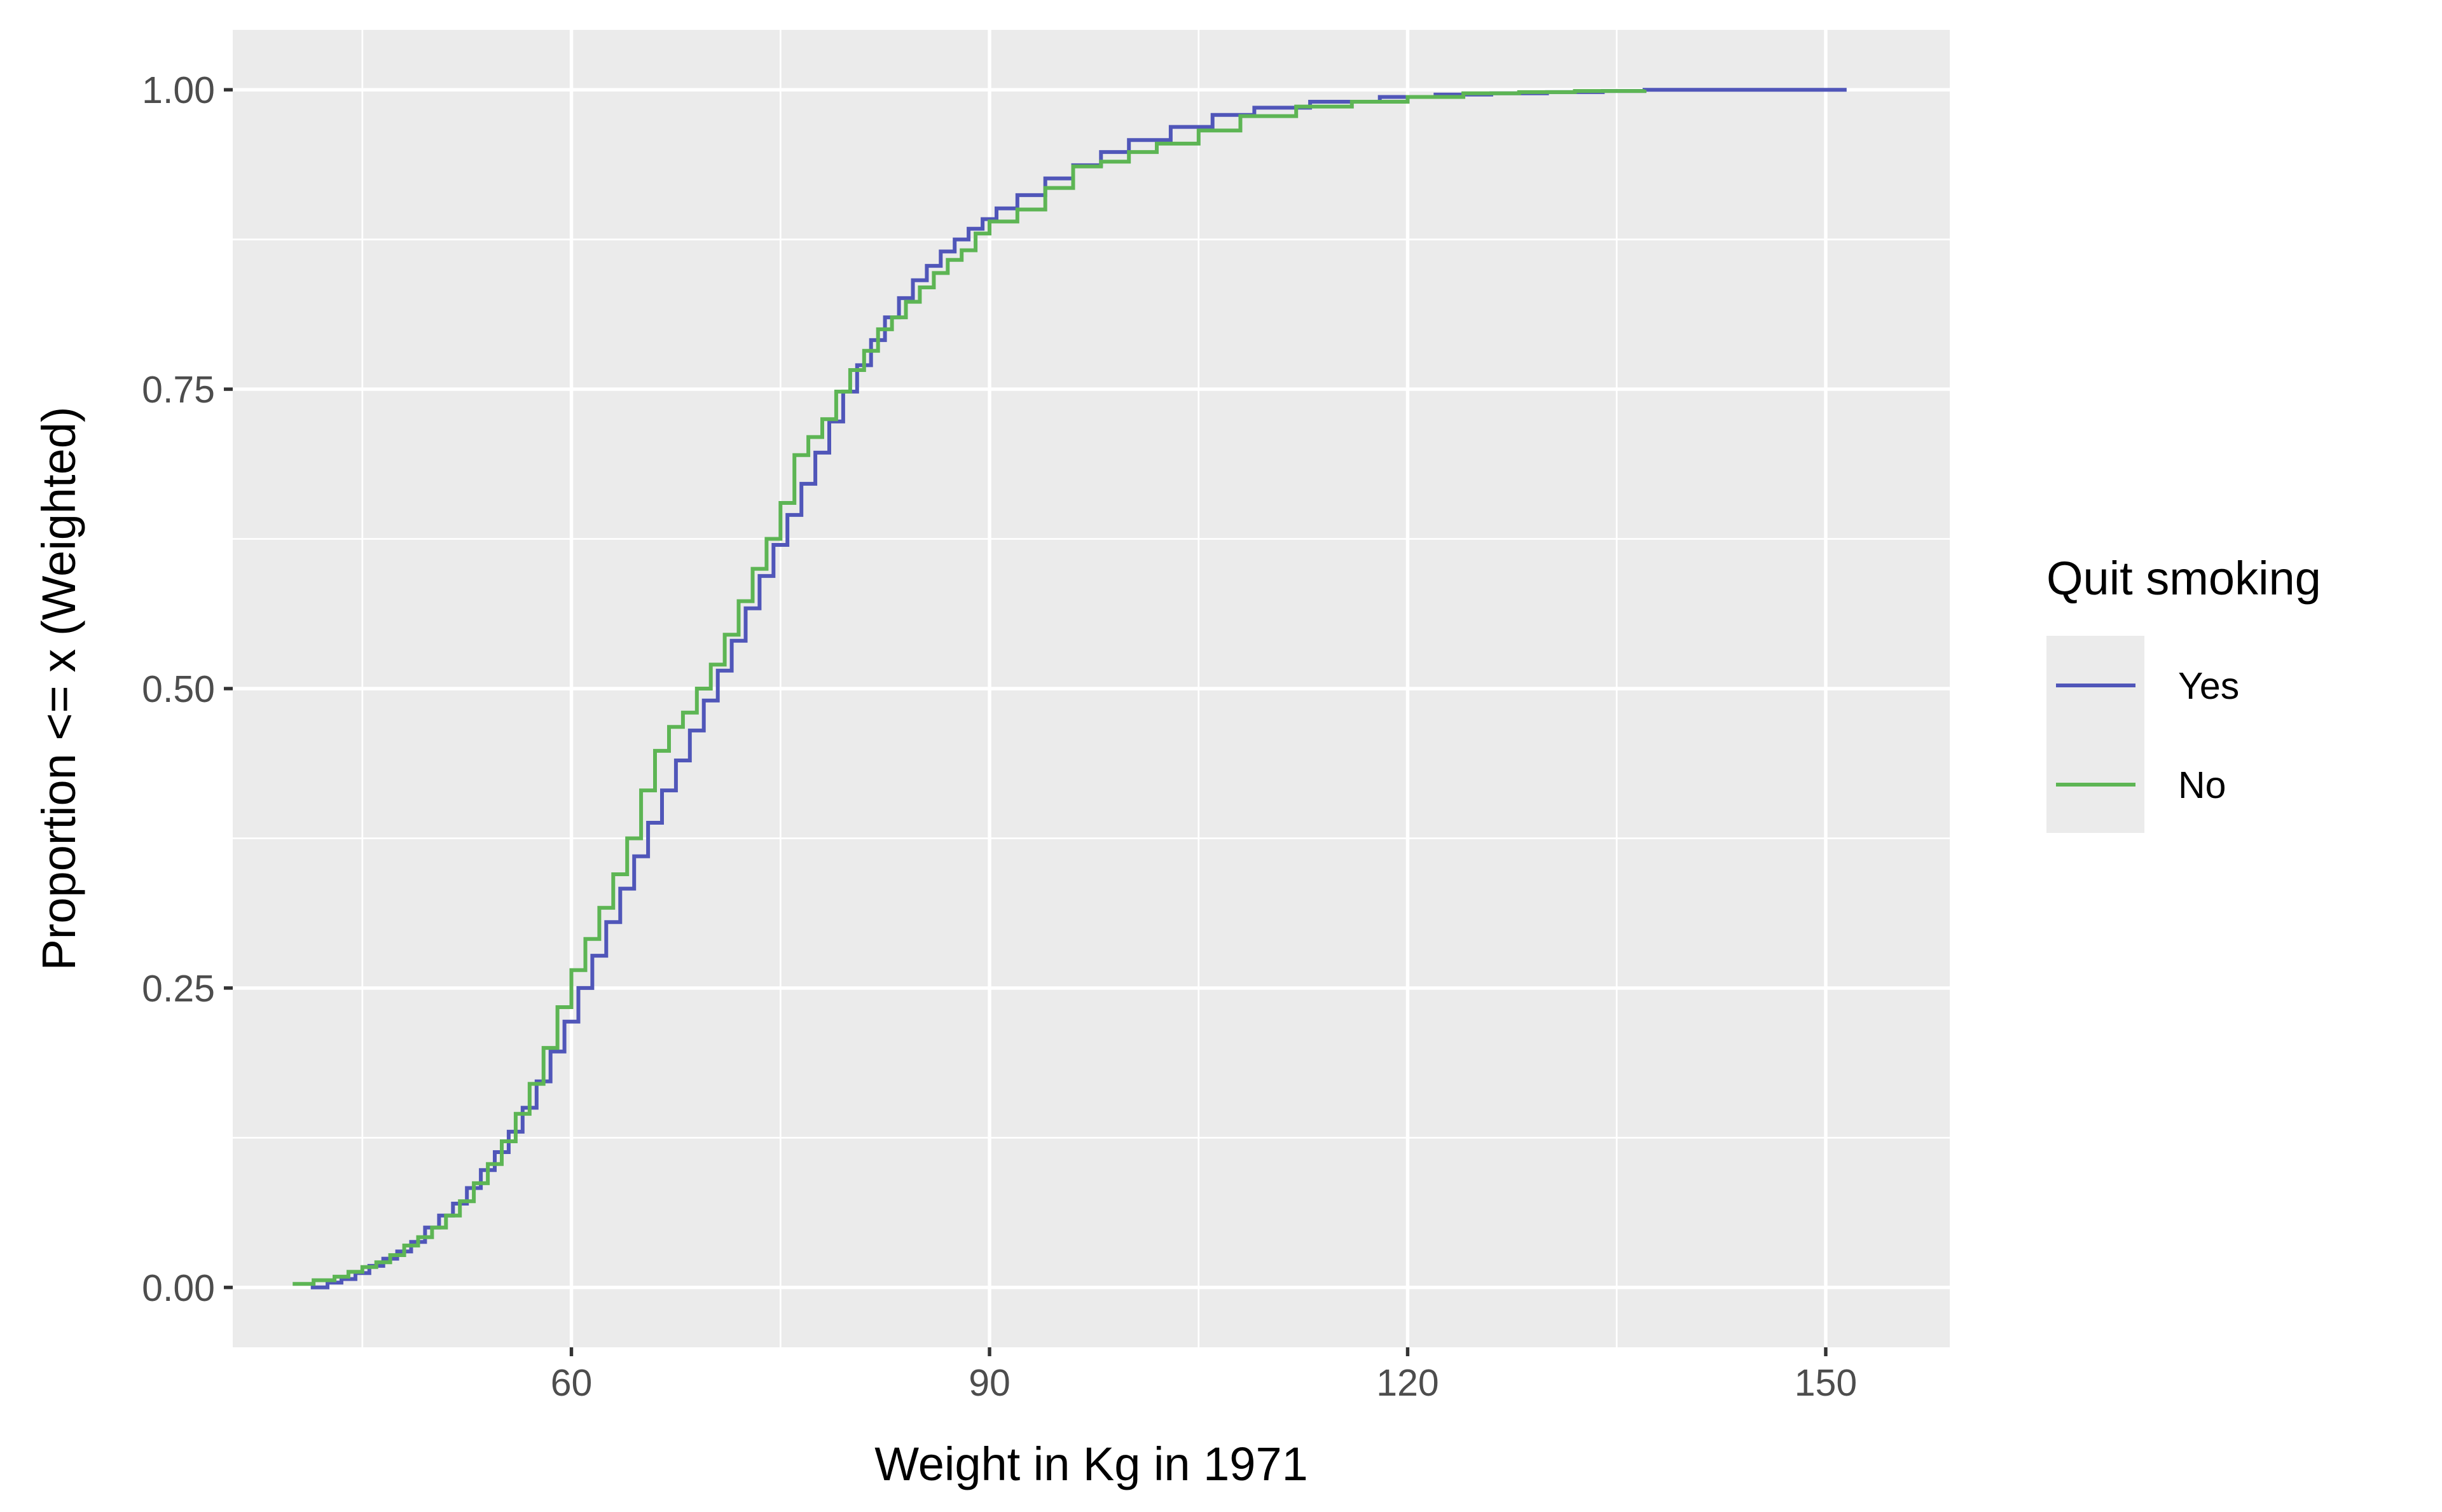 Image resolution: width=2442 pixels, height=1512 pixels. Describe the element at coordinates (58, 688) in the screenshot. I see `y-axis-title: Proportion <= x (Weighted)` at that location.